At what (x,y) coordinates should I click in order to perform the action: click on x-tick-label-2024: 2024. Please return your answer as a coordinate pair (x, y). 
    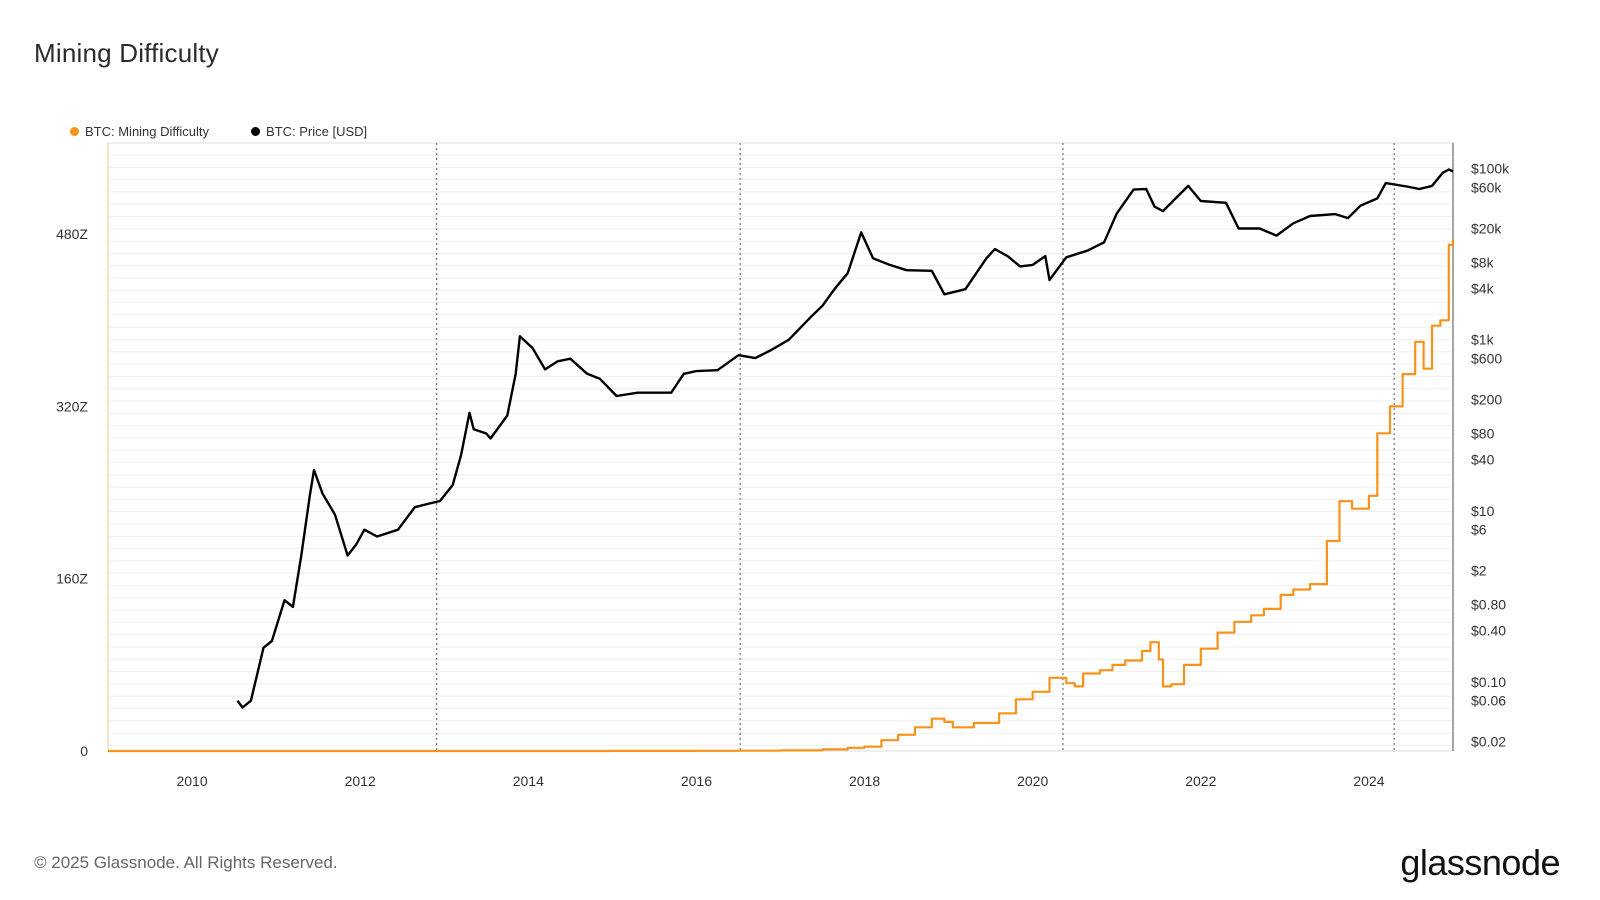
    Looking at the image, I should click on (1368, 781).